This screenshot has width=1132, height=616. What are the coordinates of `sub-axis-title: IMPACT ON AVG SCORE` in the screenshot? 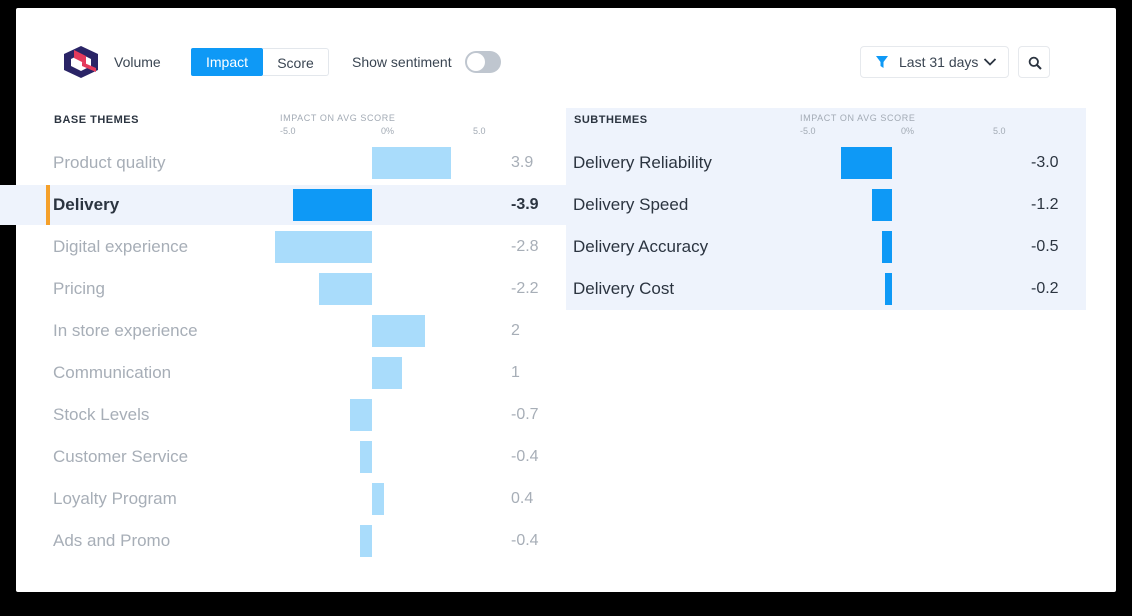 It's located at (858, 118).